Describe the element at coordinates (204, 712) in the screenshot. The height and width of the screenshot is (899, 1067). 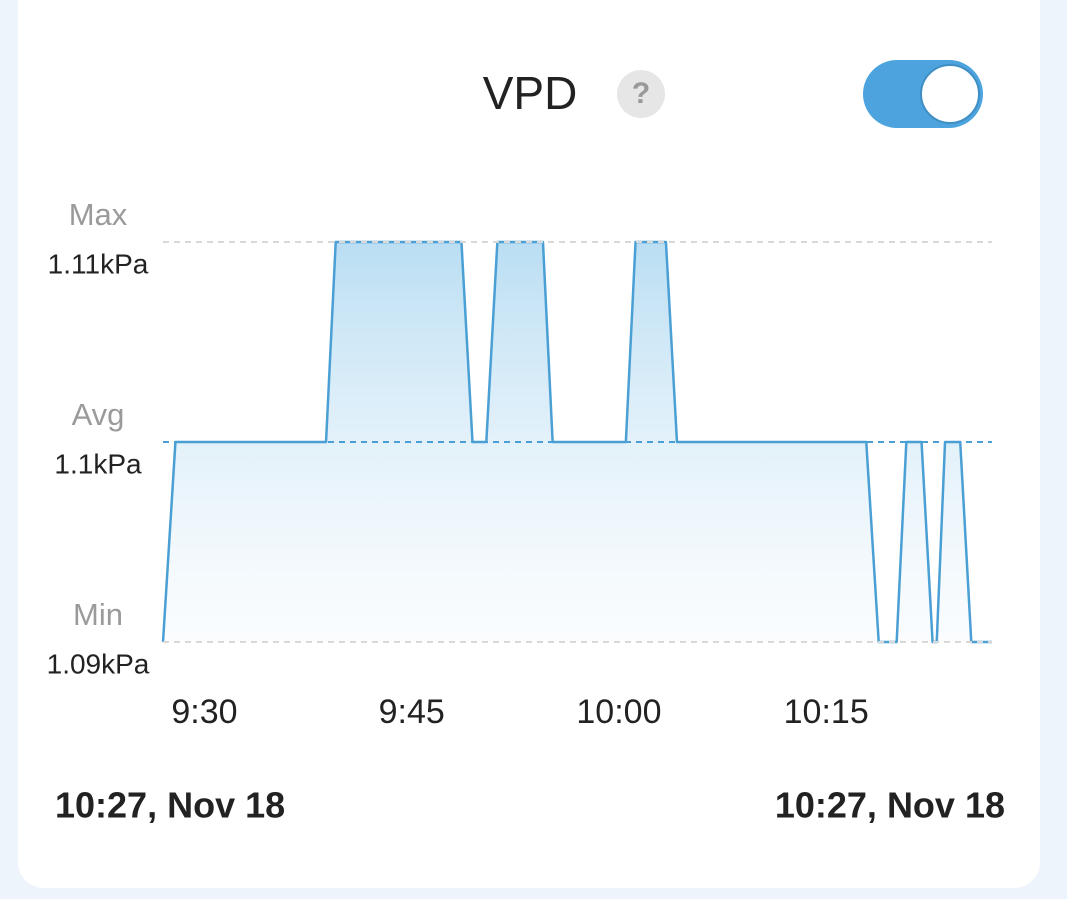
I see `x-tick-label: 9:30` at that location.